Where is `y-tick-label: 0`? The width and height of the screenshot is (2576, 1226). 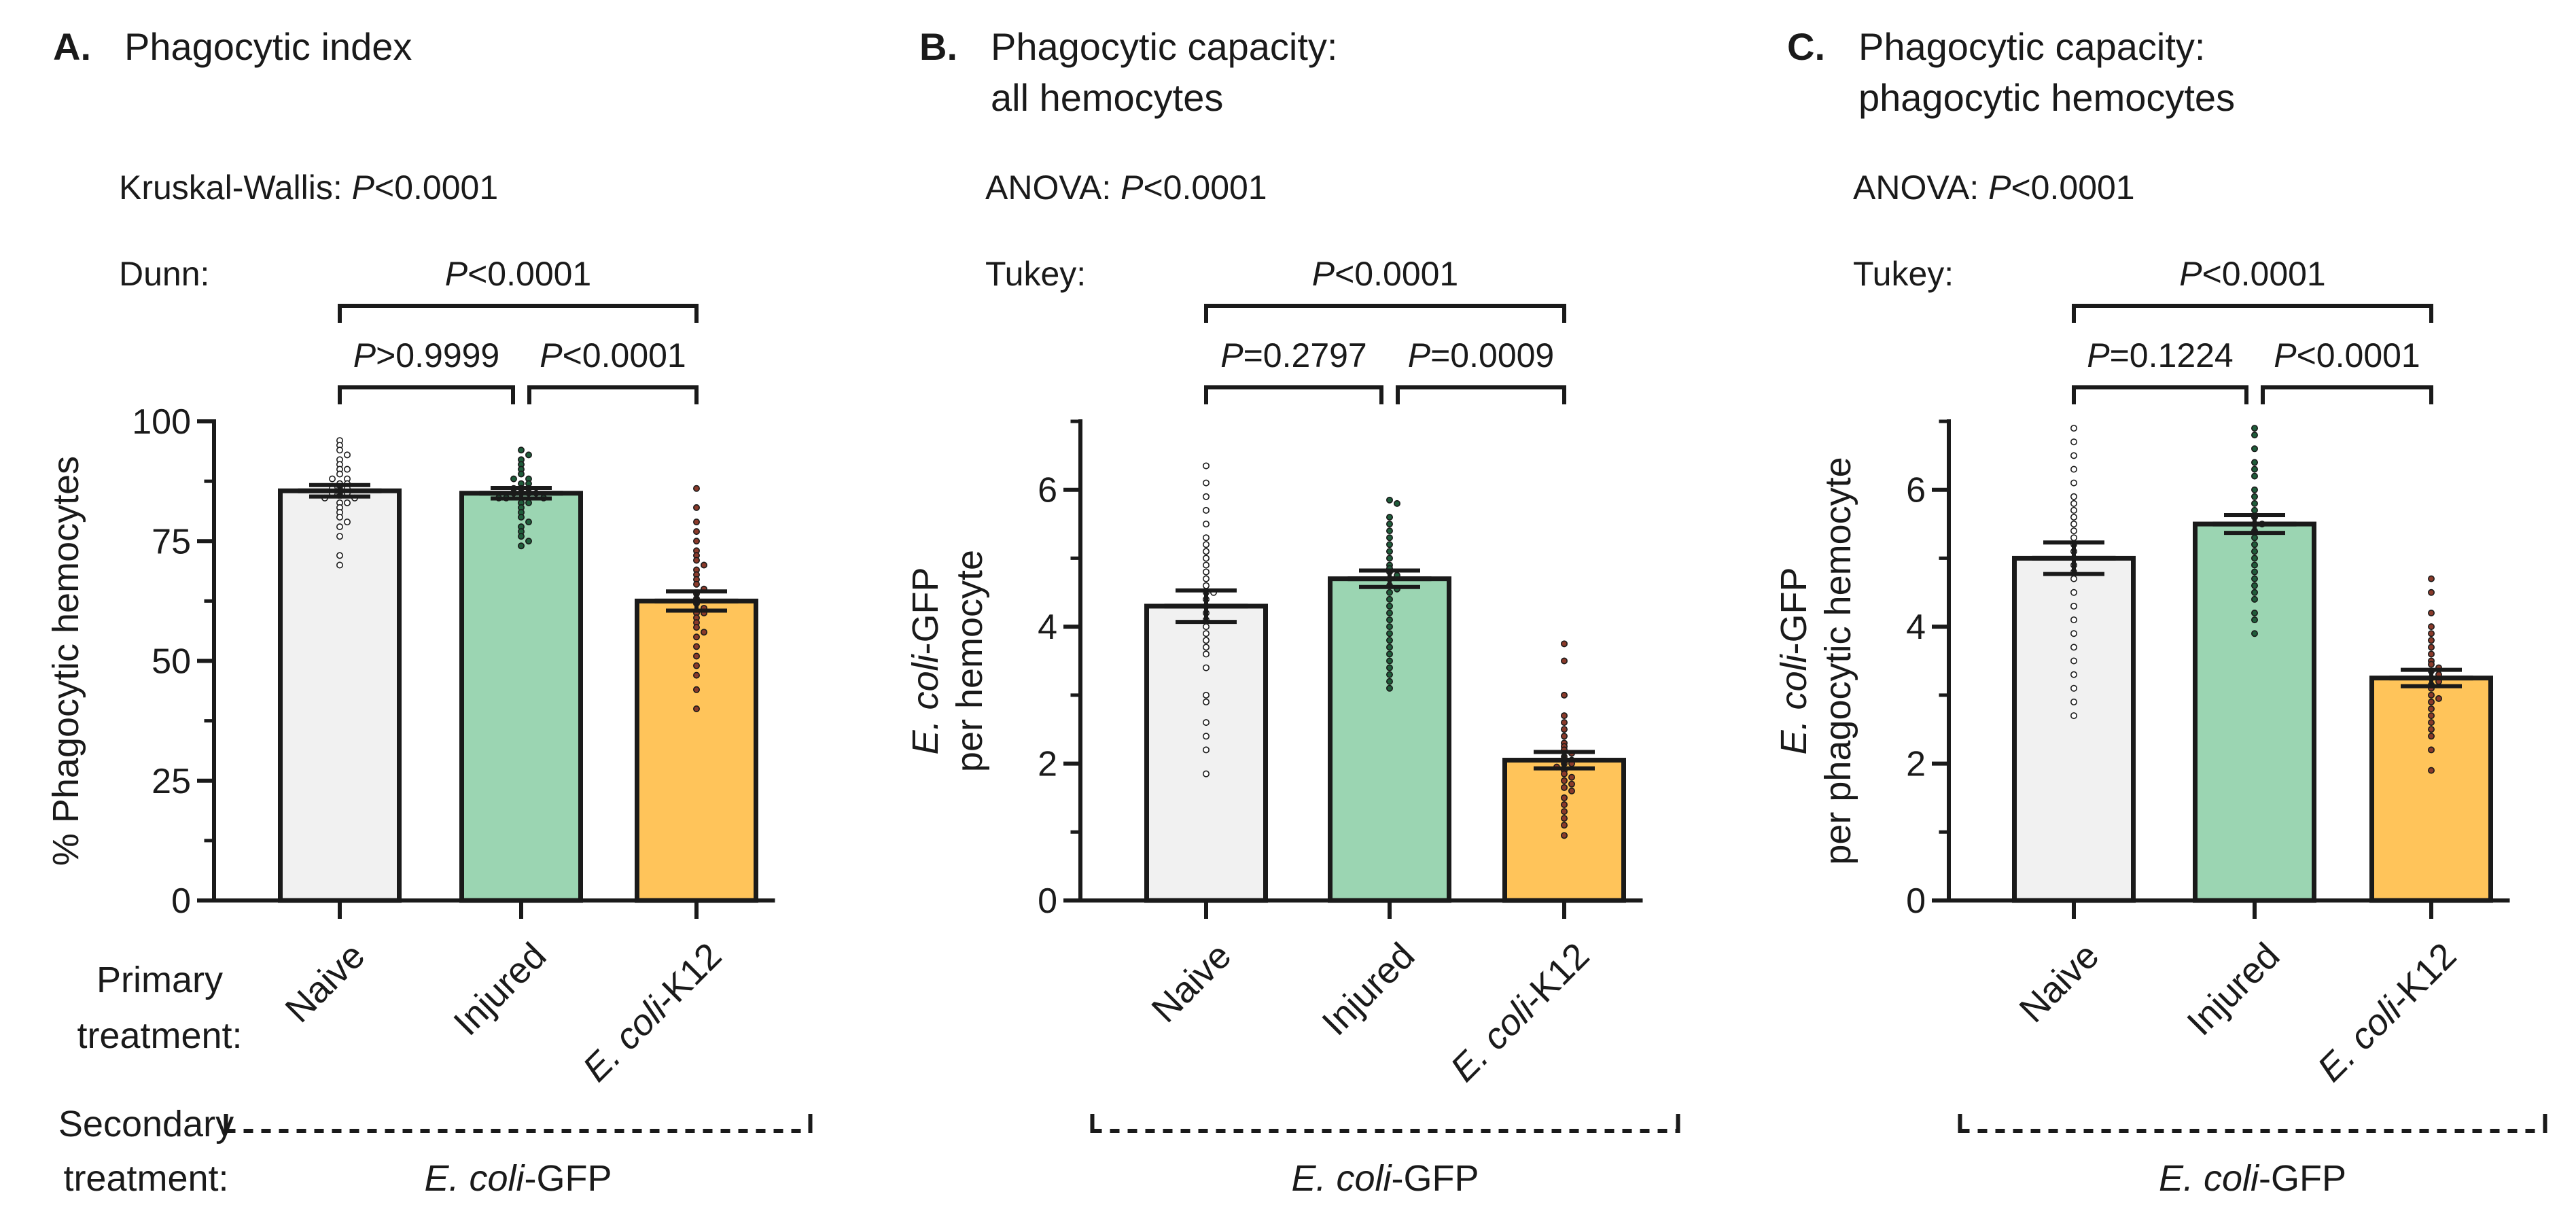 y-tick-label: 0 is located at coordinates (1916, 901).